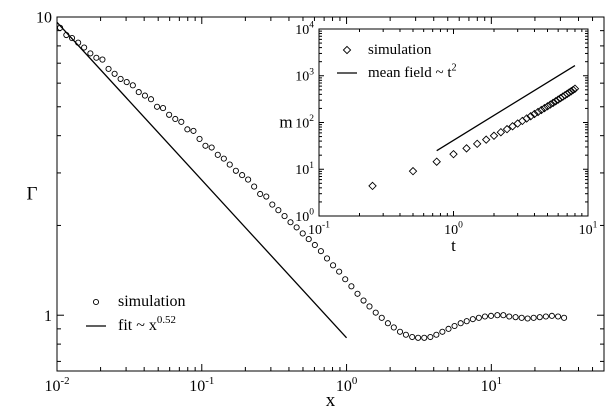  Describe the element at coordinates (44, 18) in the screenshot. I see `main-y-tick-label: 10` at that location.